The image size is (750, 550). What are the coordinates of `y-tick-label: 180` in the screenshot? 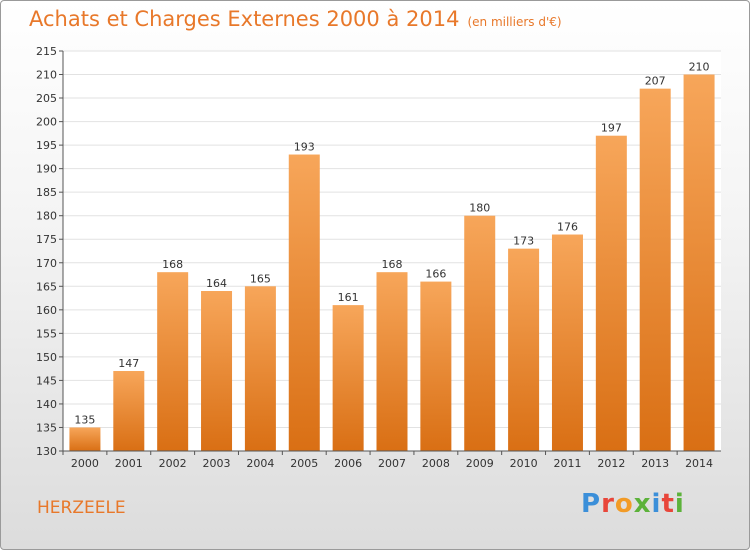 It's located at (46, 216).